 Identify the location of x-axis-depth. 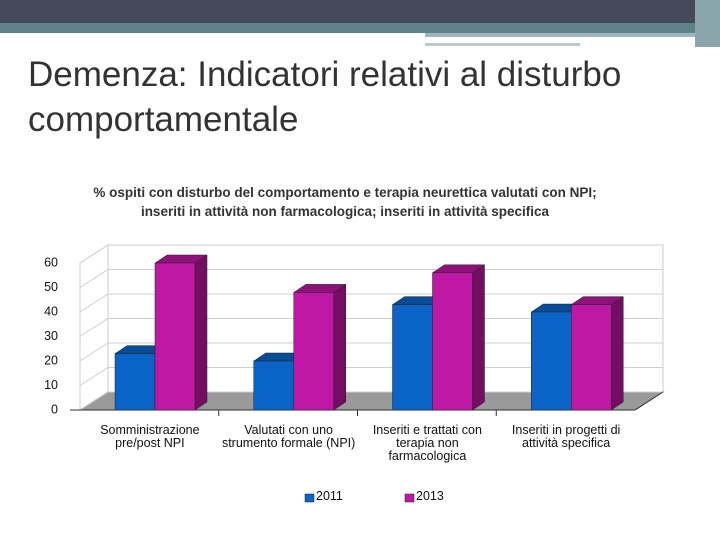
(649, 401).